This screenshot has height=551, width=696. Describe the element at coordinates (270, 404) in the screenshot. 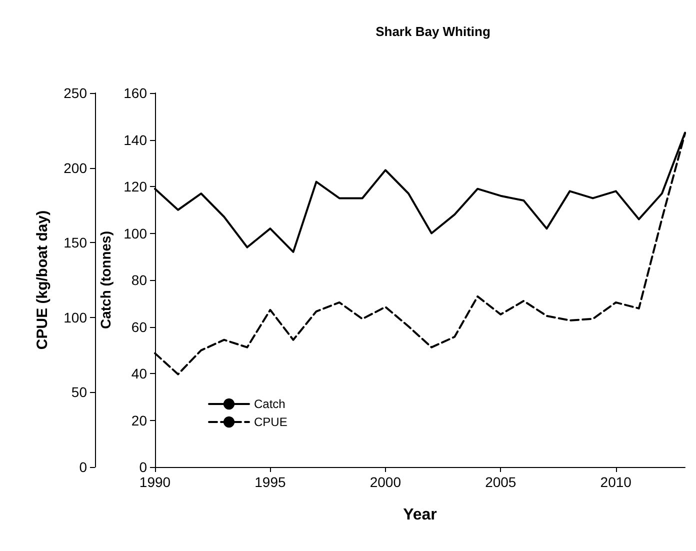

I see `legend-label: Catch` at that location.